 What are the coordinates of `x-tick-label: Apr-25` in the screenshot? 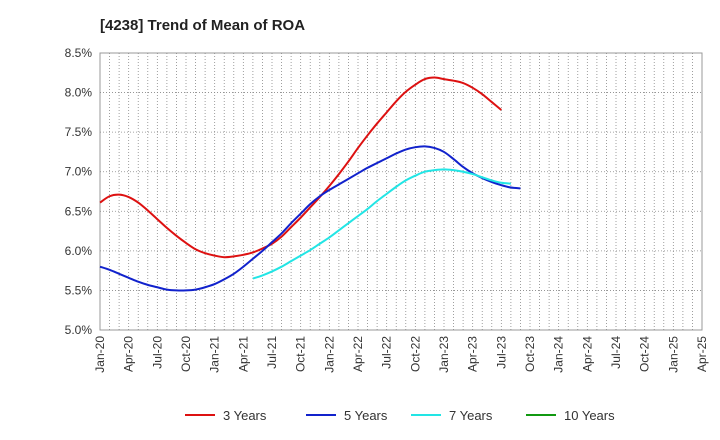 It's located at (702, 354).